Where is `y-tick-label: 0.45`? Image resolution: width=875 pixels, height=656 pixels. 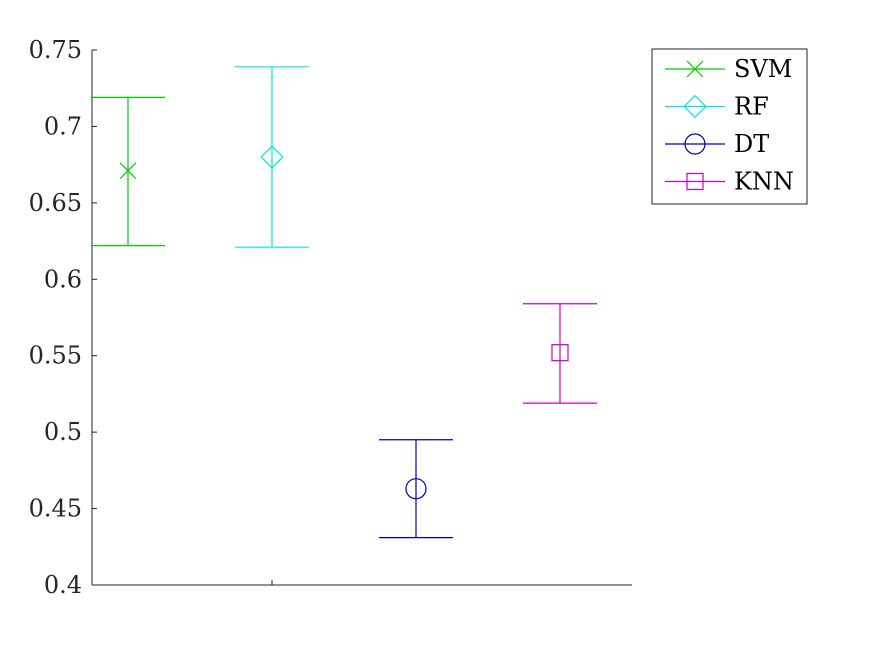
y-tick-label: 0.45 is located at coordinates (55, 509).